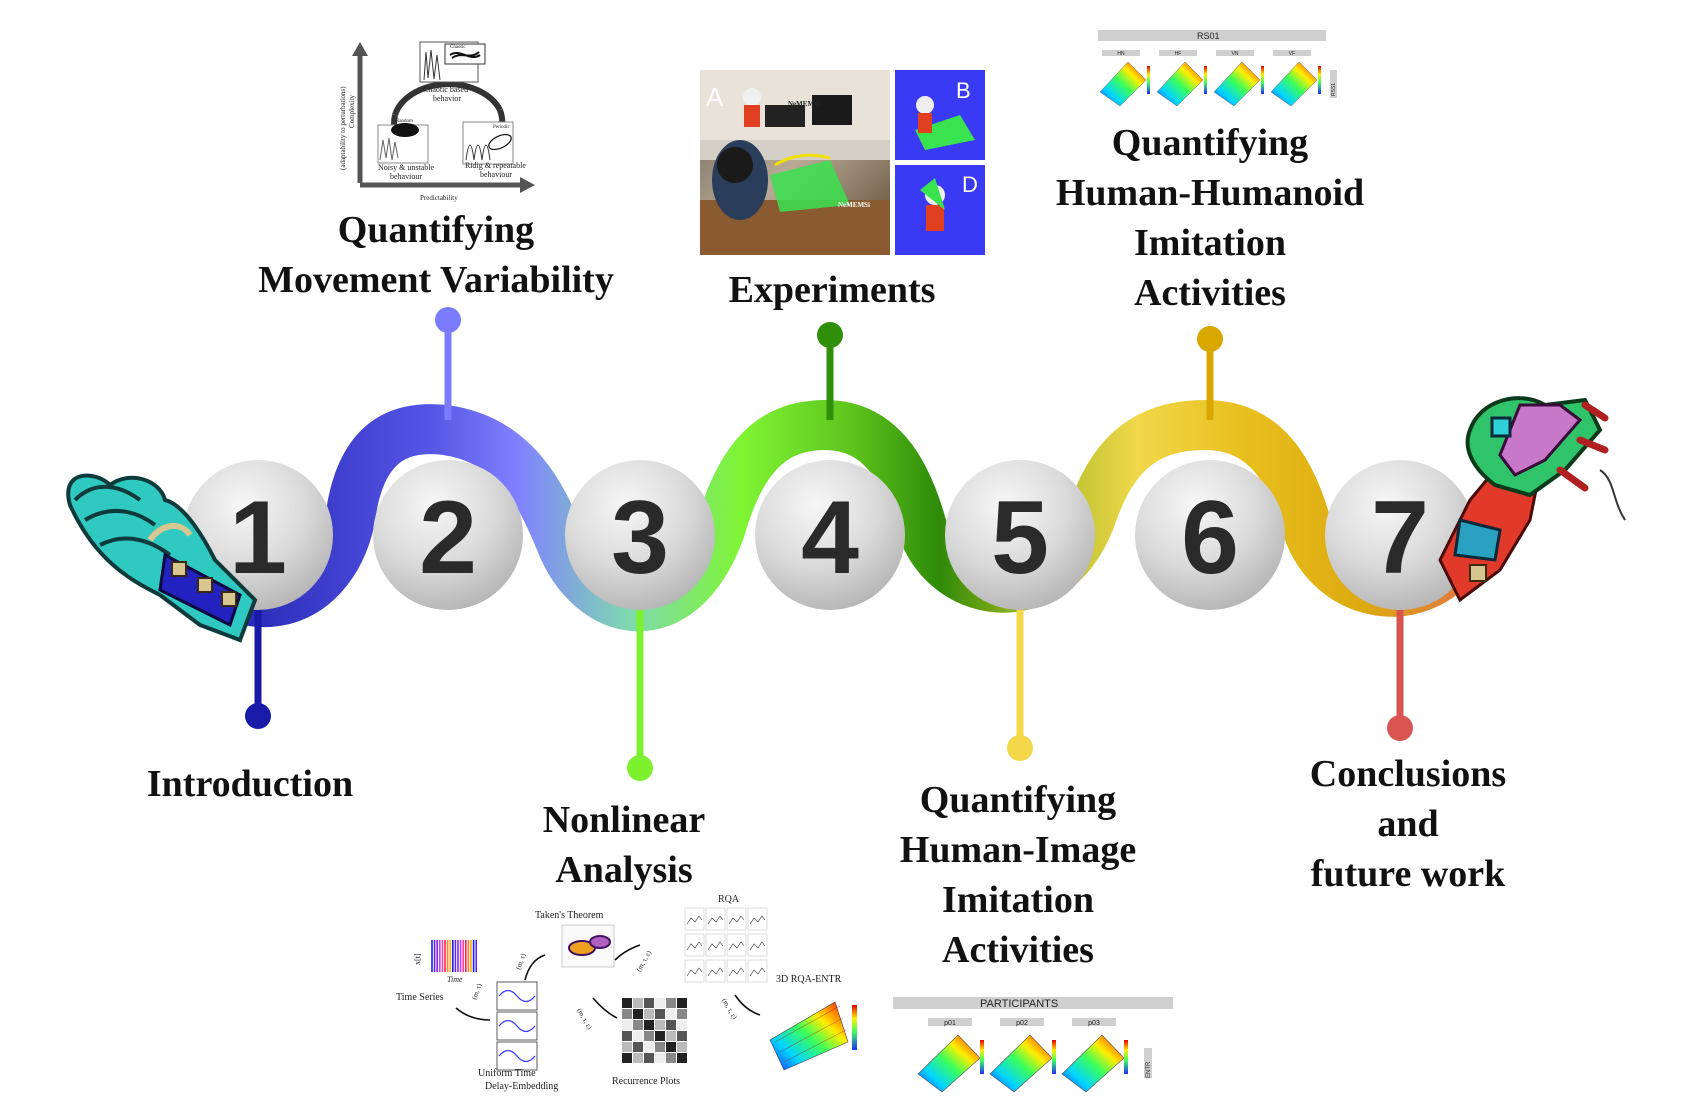 This screenshot has height=1100, width=1700. Describe the element at coordinates (813, 1036) in the screenshot. I see `rqa-entr-surface` at that location.